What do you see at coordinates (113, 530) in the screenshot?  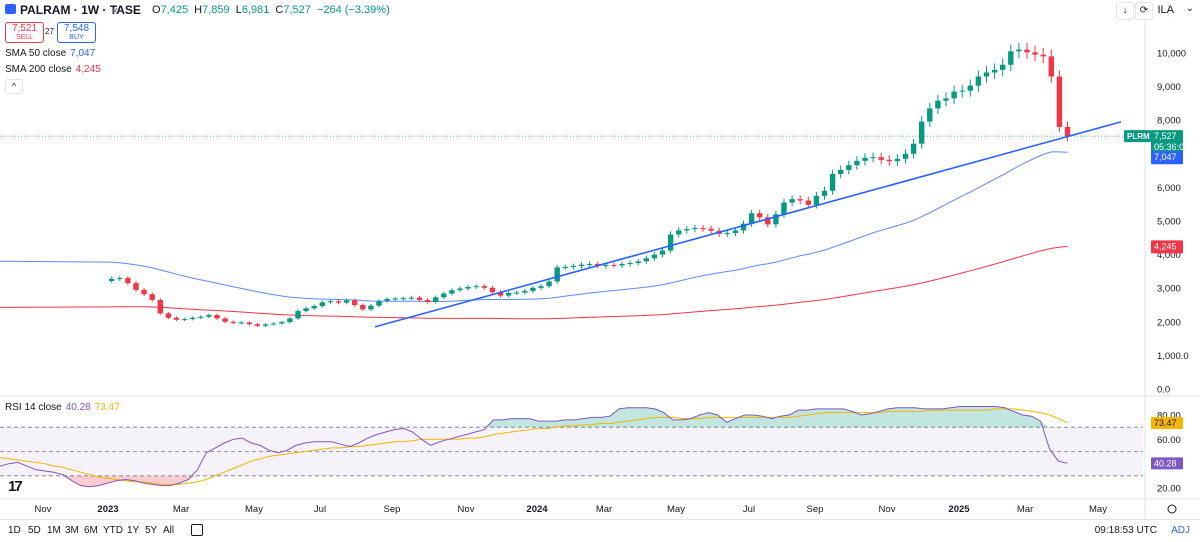 I see `range-ytd: YTD` at bounding box center [113, 530].